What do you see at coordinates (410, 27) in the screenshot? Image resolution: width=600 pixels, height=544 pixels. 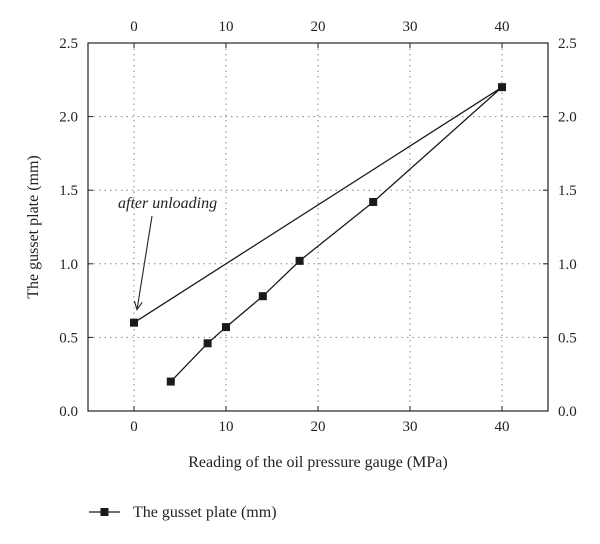 I see `top-tick-label-3: 30` at bounding box center [410, 27].